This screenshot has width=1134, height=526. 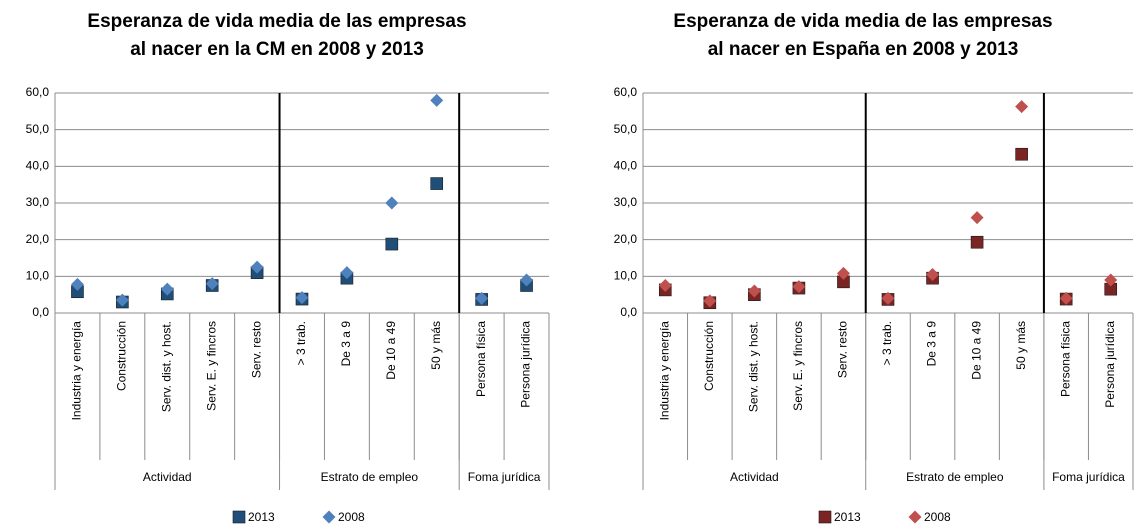 What do you see at coordinates (277, 49) in the screenshot?
I see `chart-title: al nacer en la CM en 2008 y 2013` at bounding box center [277, 49].